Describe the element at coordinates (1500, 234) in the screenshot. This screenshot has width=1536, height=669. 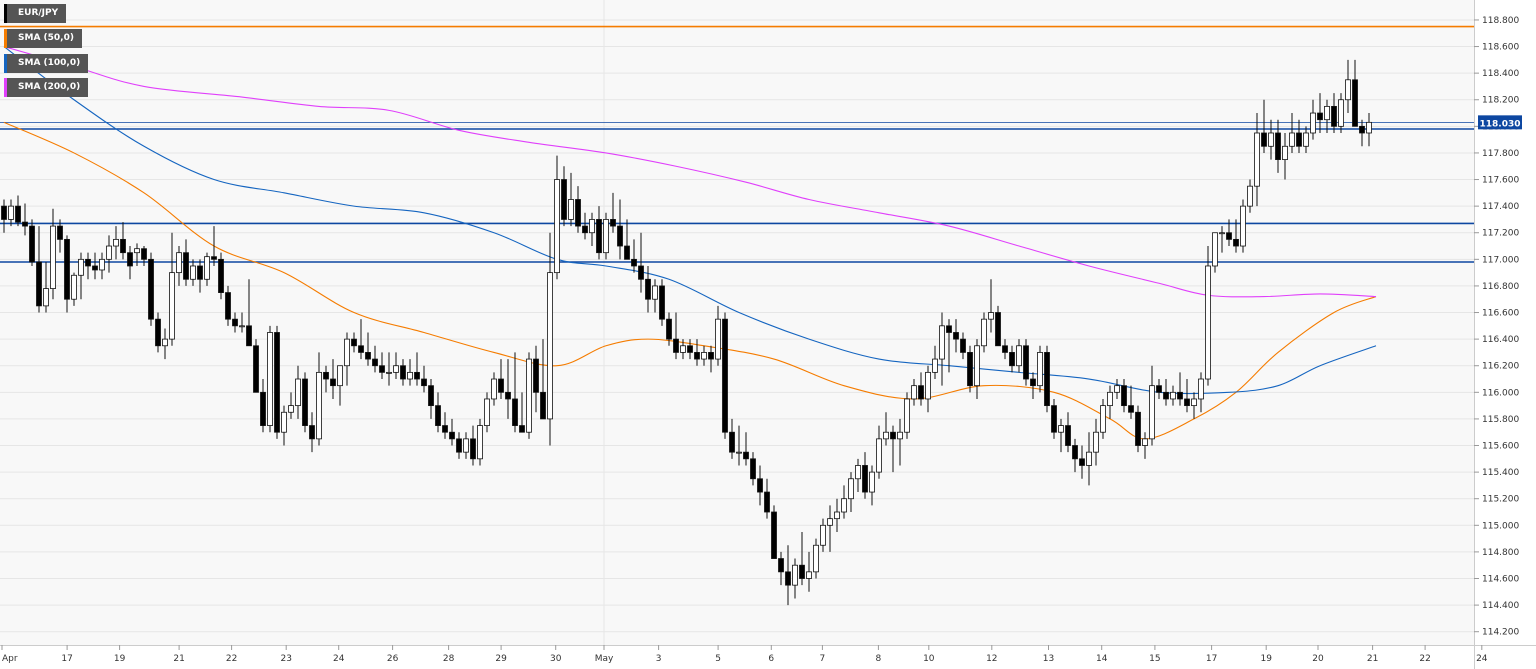
I see `y-tick-label: 117.200` at that location.